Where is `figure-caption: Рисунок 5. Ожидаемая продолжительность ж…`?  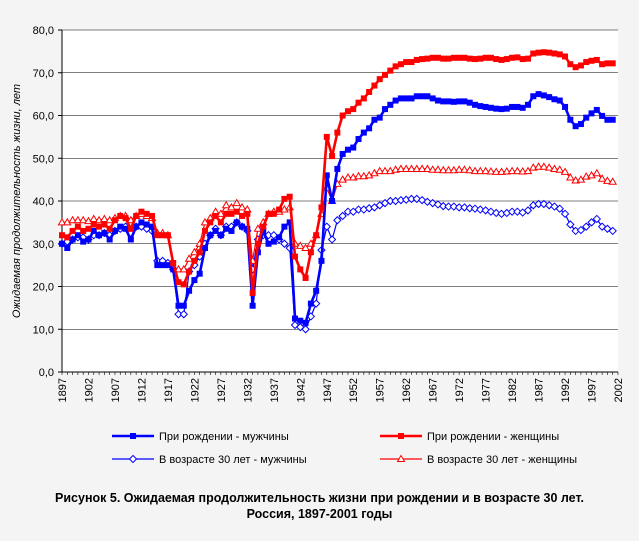 figure-caption: Рисунок 5. Ожидаемая продолжительность ж… is located at coordinates (319, 506).